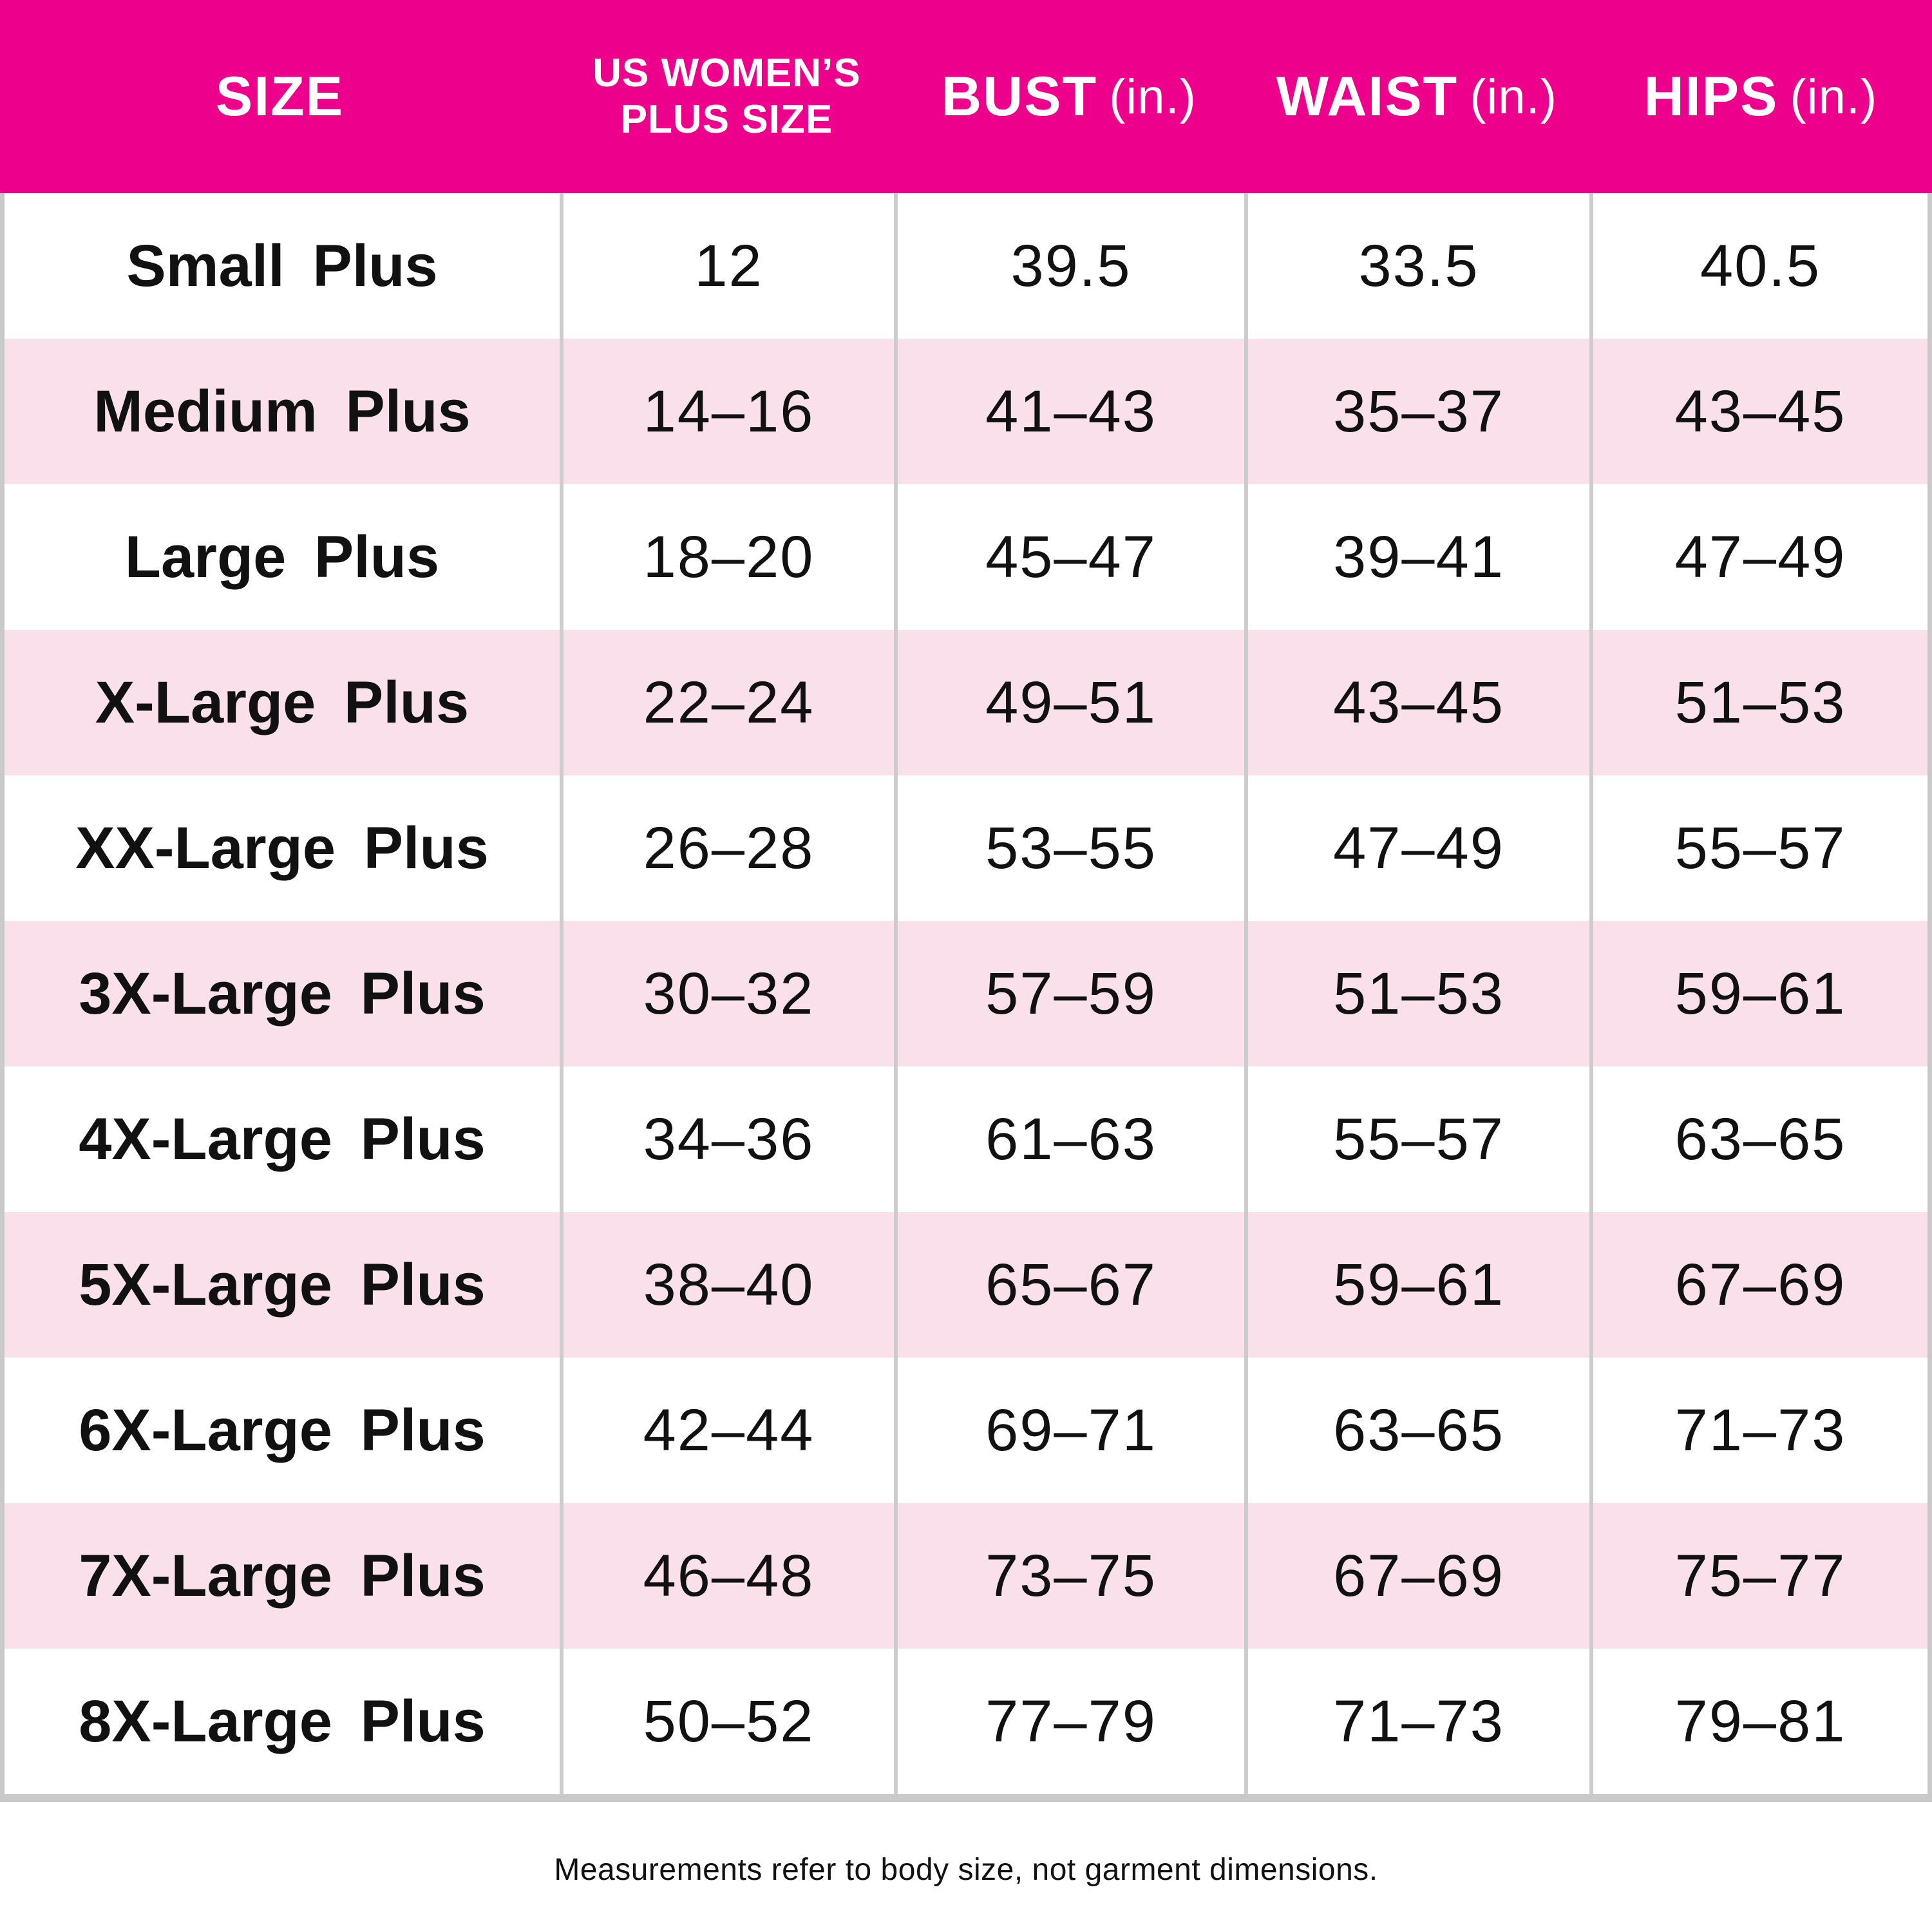  I want to click on waist-unit-label: (in.), so click(1514, 96).